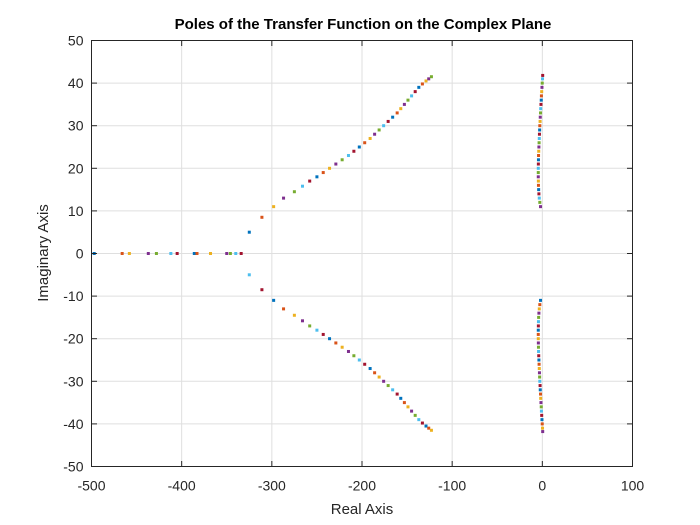 This screenshot has height=525, width=700. I want to click on x-tick-label: -400, so click(182, 486).